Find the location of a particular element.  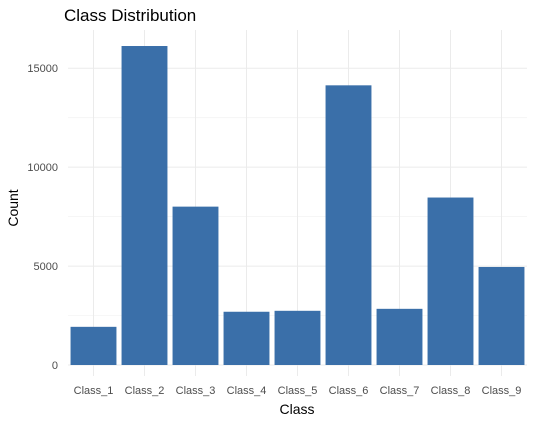

x-tick-label: Class_9 is located at coordinates (502, 391).